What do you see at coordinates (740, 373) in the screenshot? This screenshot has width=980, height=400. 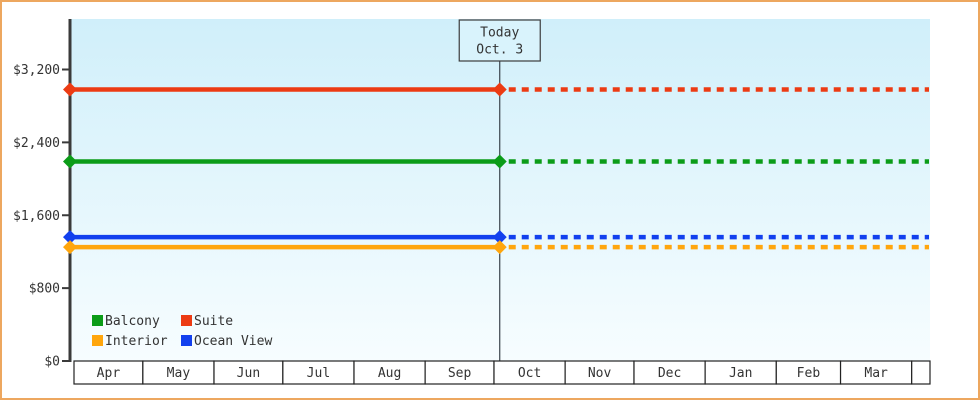 I see `month-label-jan: Jan` at bounding box center [740, 373].